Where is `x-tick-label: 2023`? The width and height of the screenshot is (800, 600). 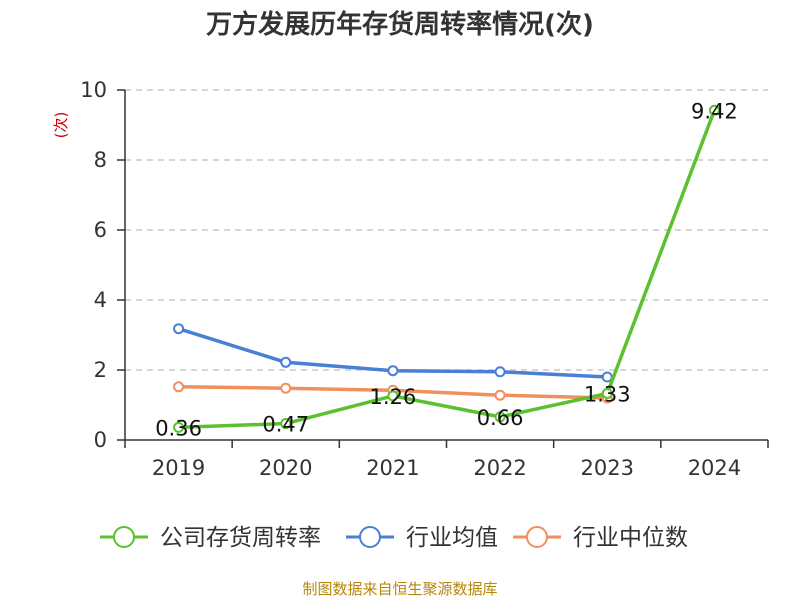
x-tick-label: 2023 is located at coordinates (607, 468).